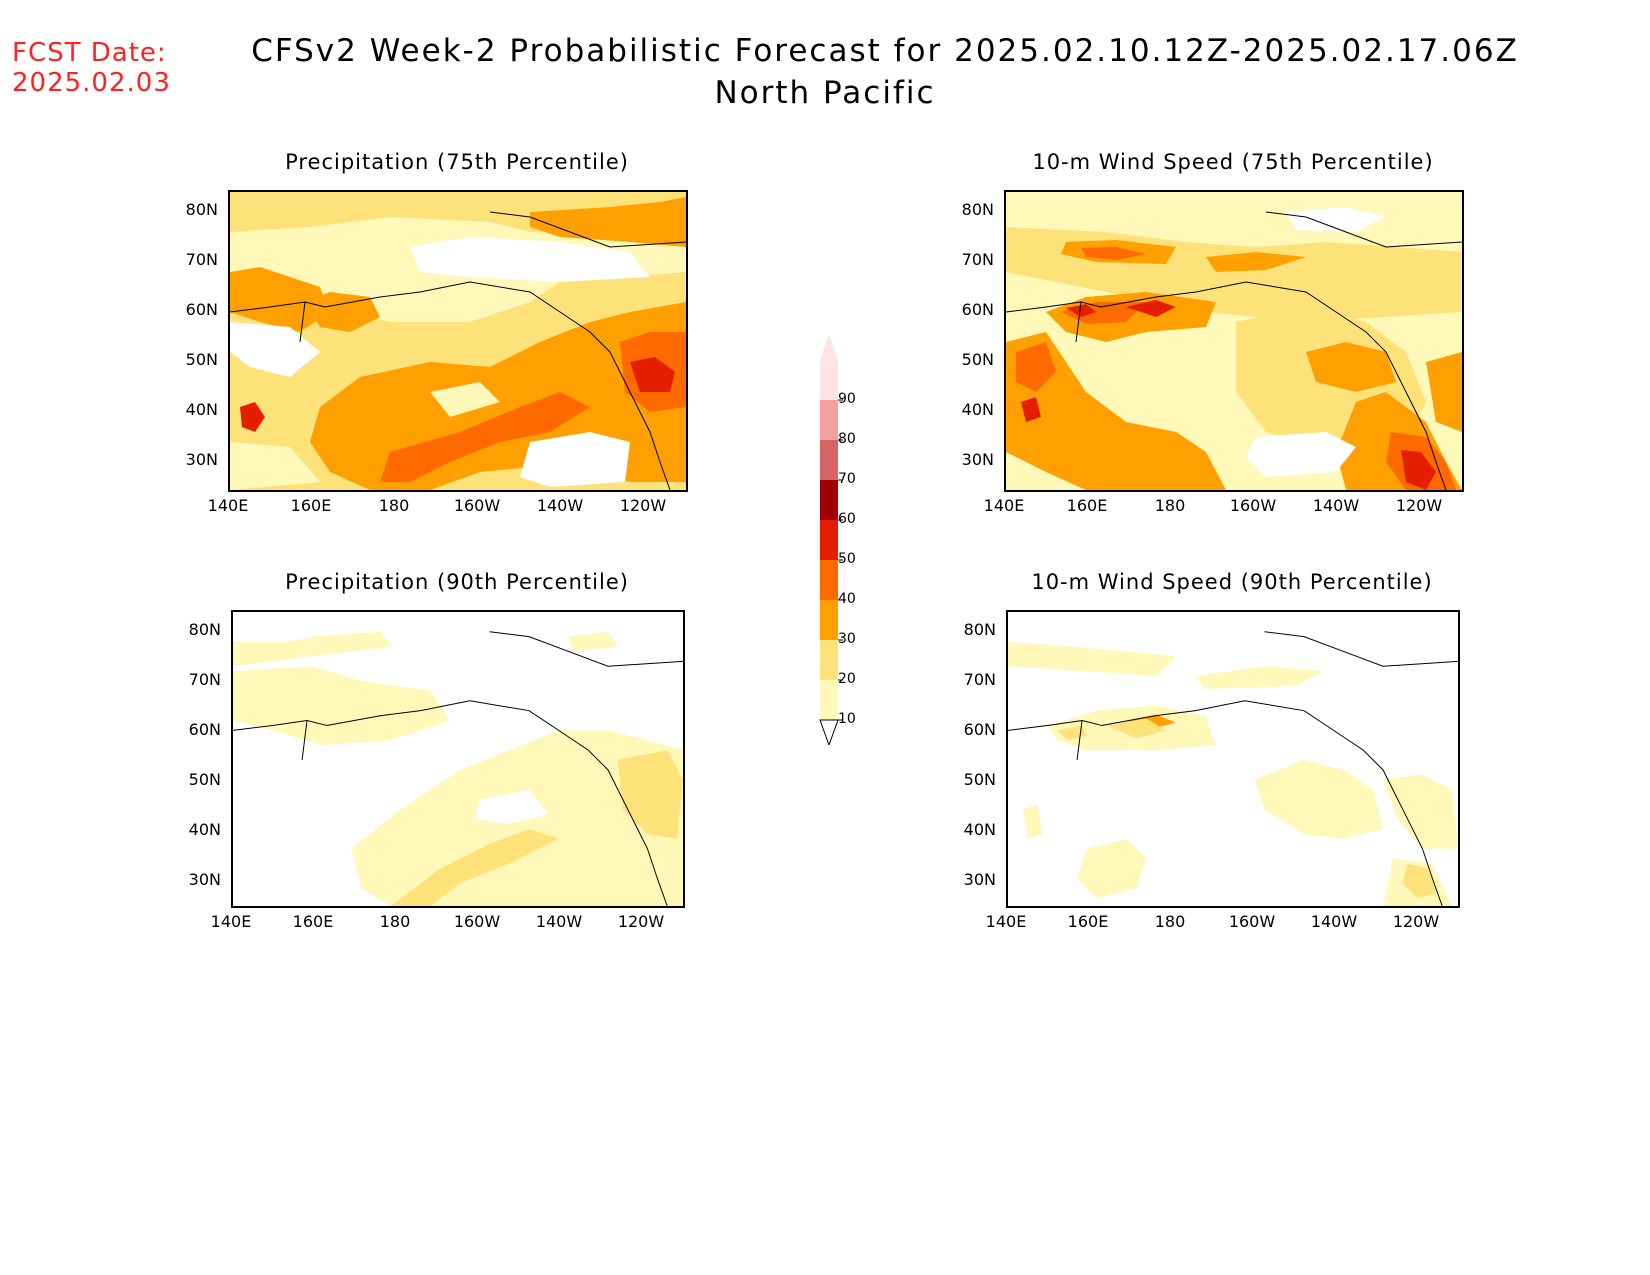 This screenshot has height=1275, width=1650. Describe the element at coordinates (847, 599) in the screenshot. I see `colorbar-label: 40` at that location.